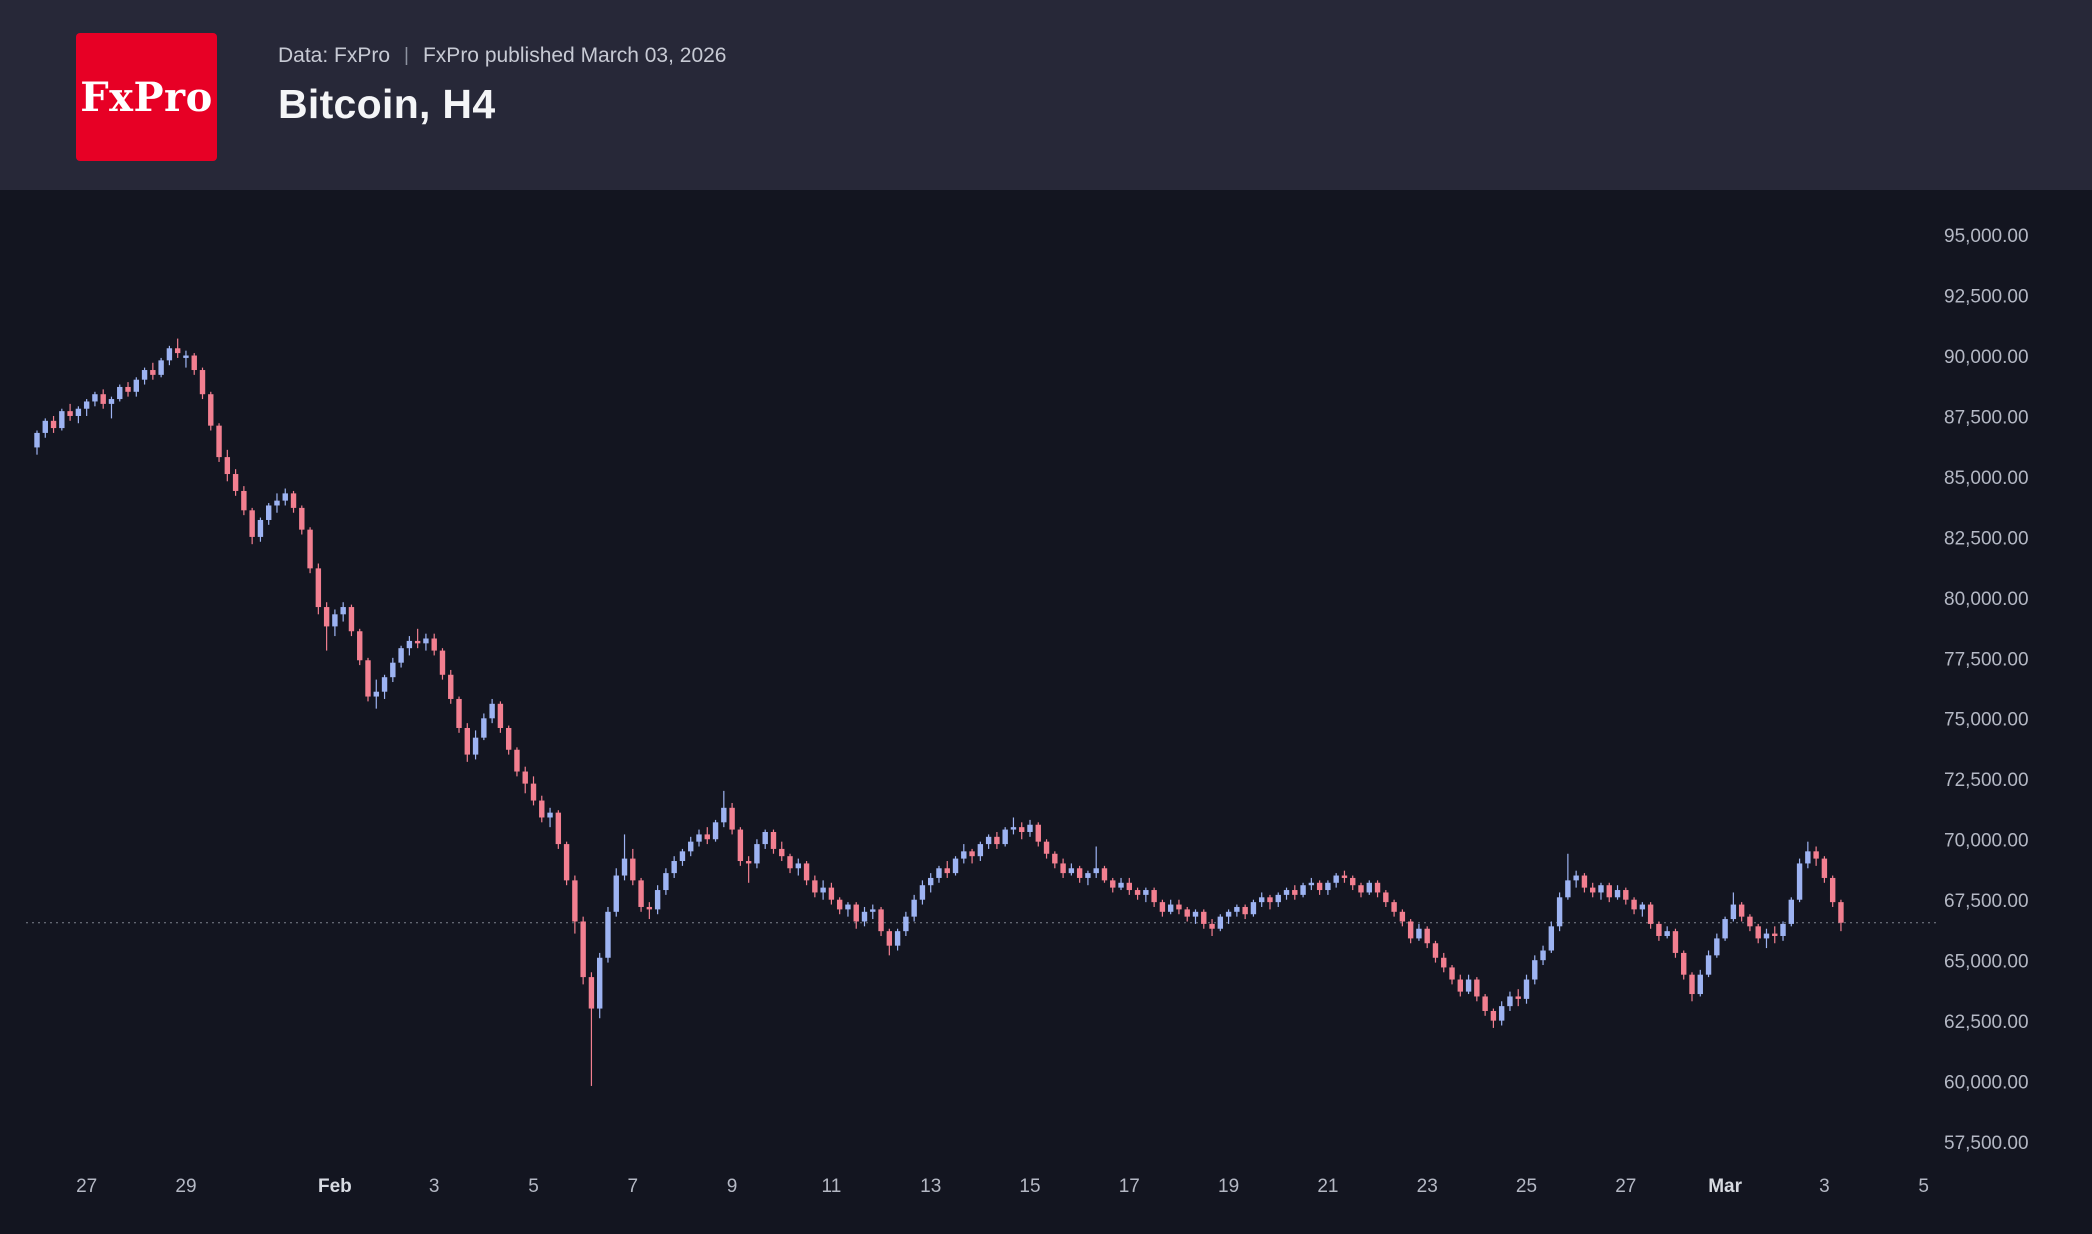 Image resolution: width=2092 pixels, height=1234 pixels. I want to click on y-axis-label: 70,000.00, so click(1986, 841).